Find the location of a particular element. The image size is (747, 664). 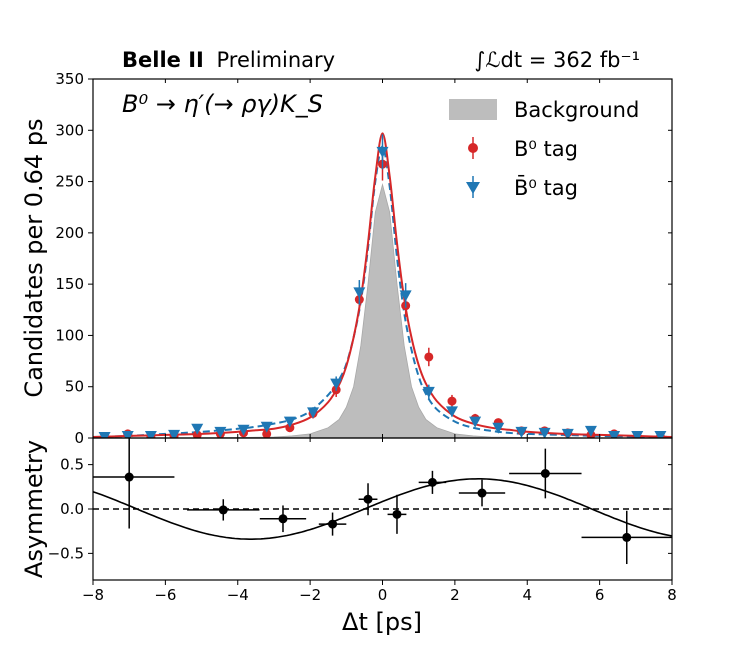

legend-b0-label: B⁰ tag is located at coordinates (546, 149).